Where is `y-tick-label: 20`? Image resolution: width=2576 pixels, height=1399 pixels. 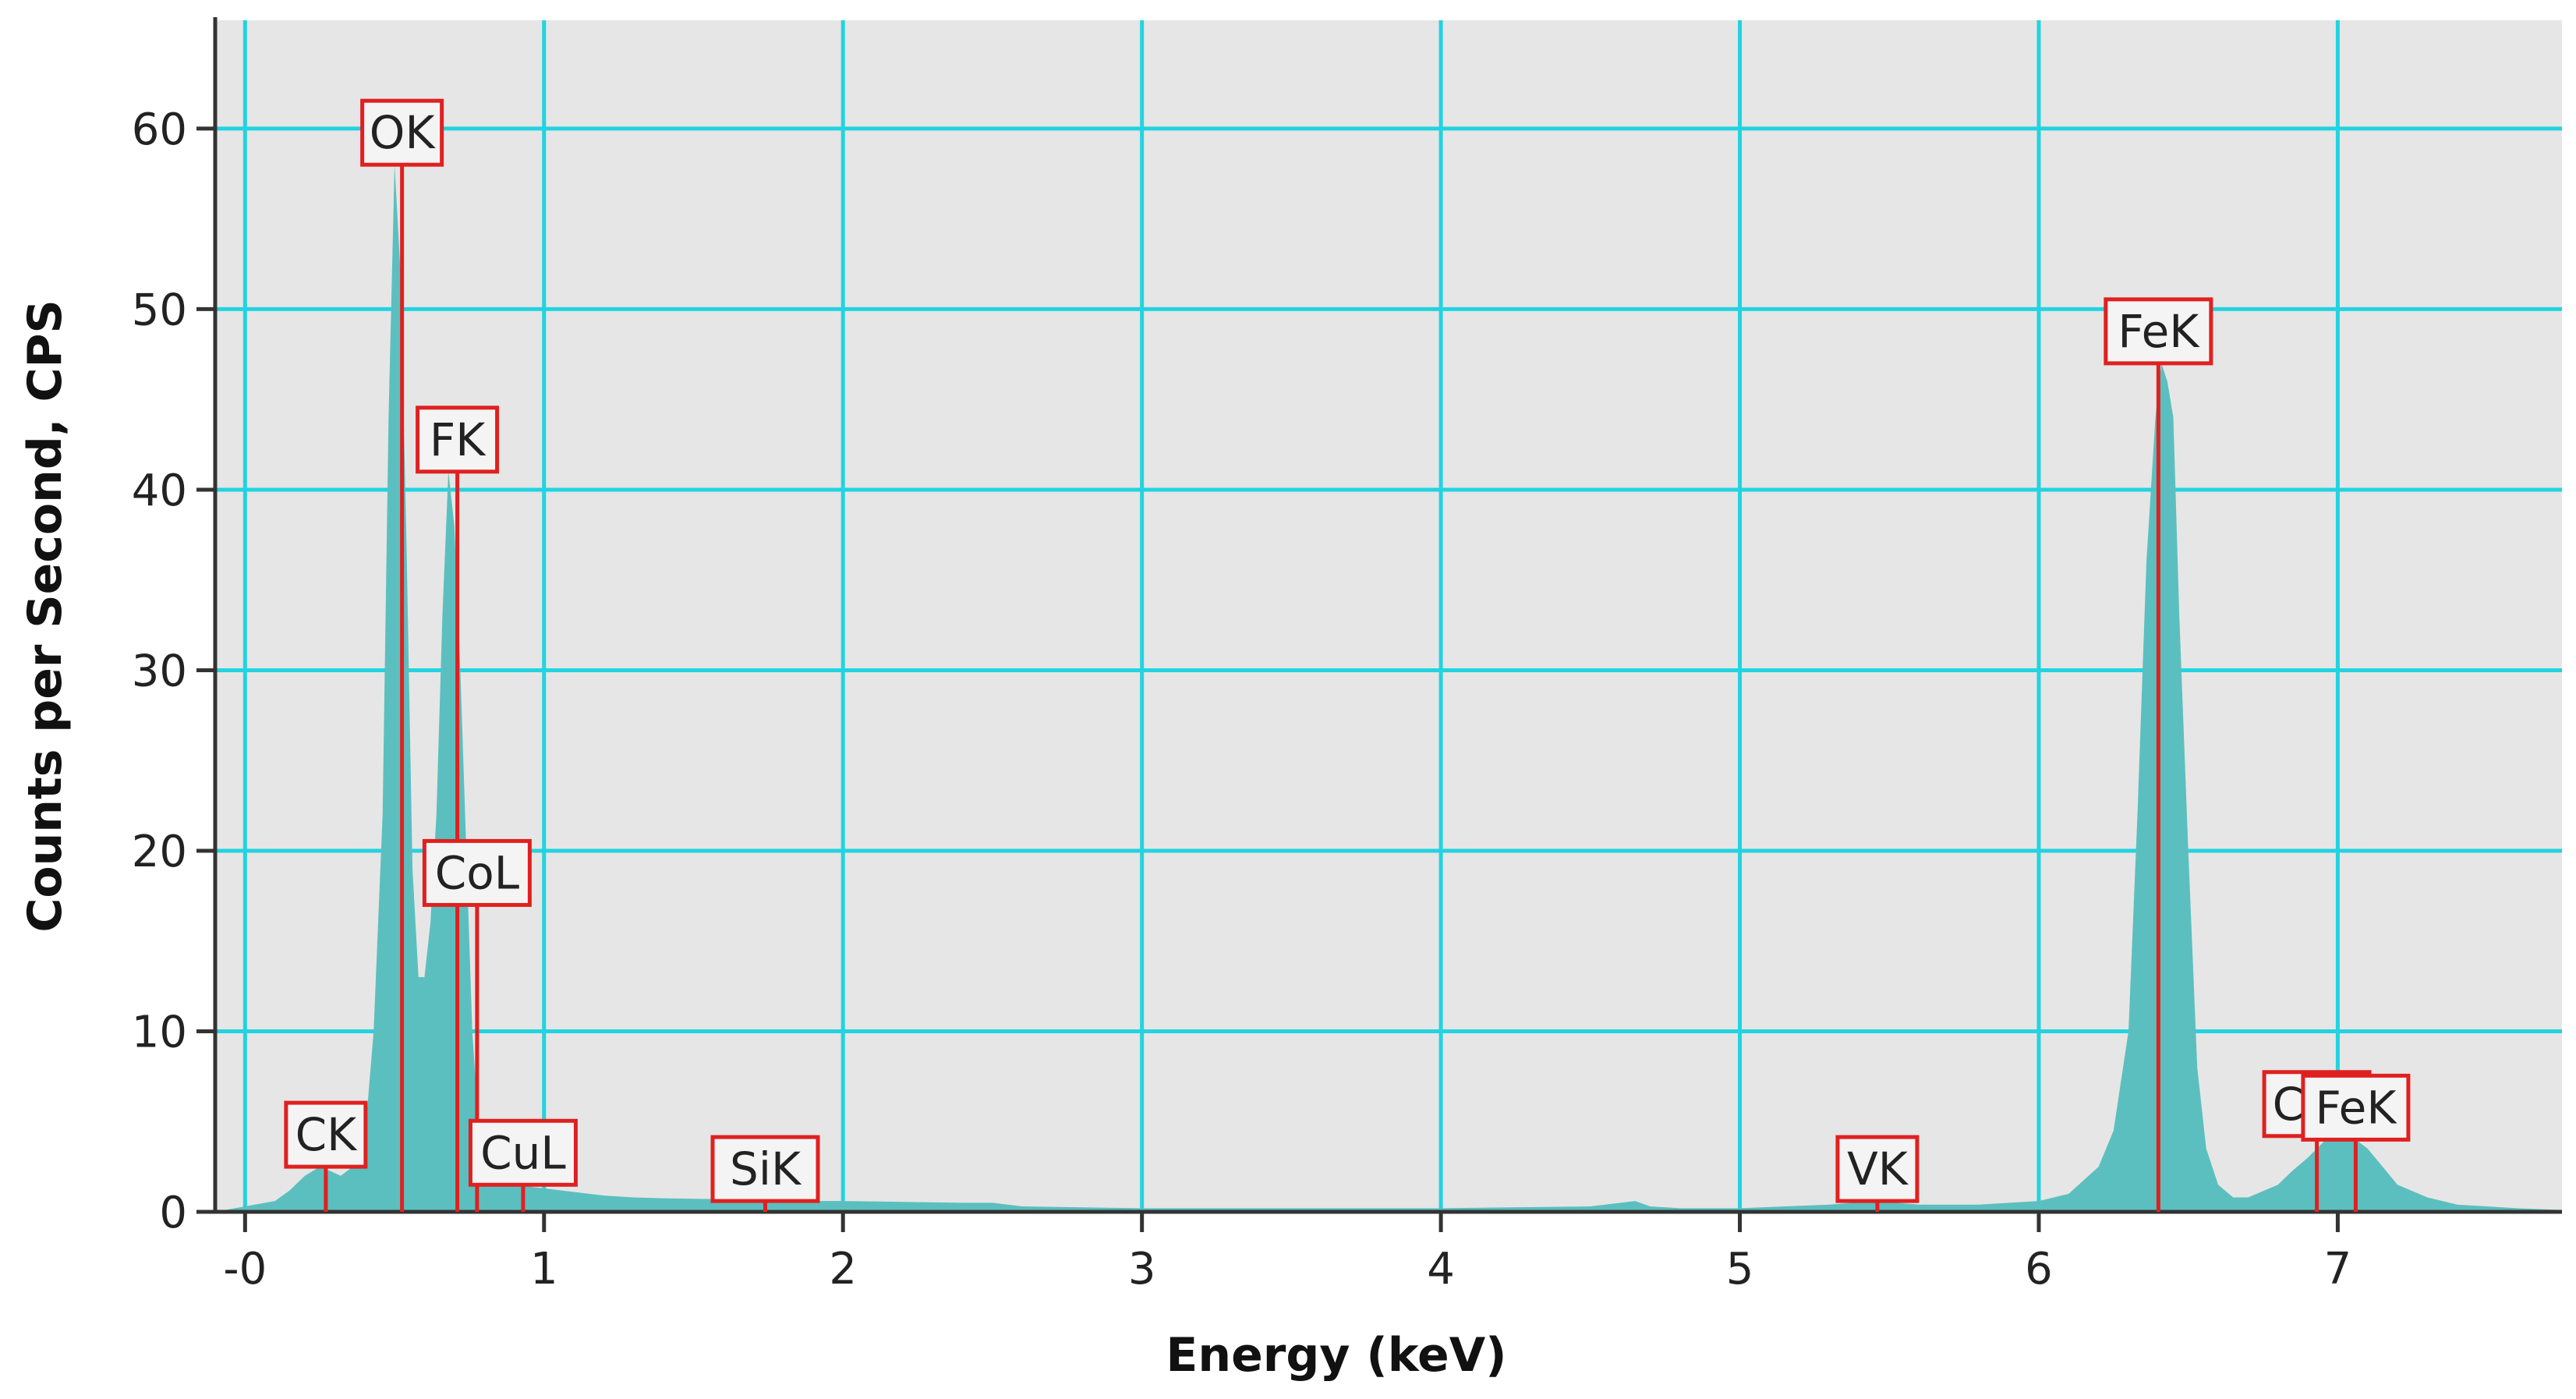
y-tick-label: 20 is located at coordinates (159, 852).